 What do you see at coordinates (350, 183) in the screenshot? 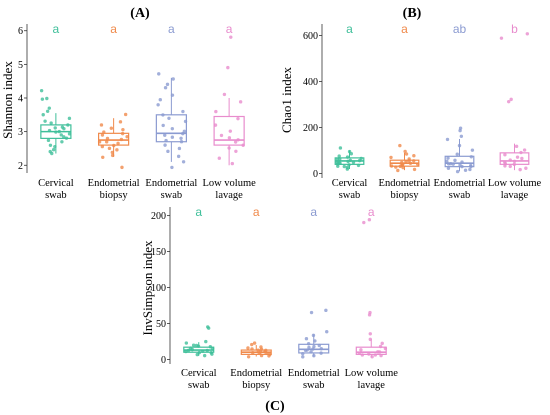
I see `panel-b-category-label: Cervical` at bounding box center [350, 183].